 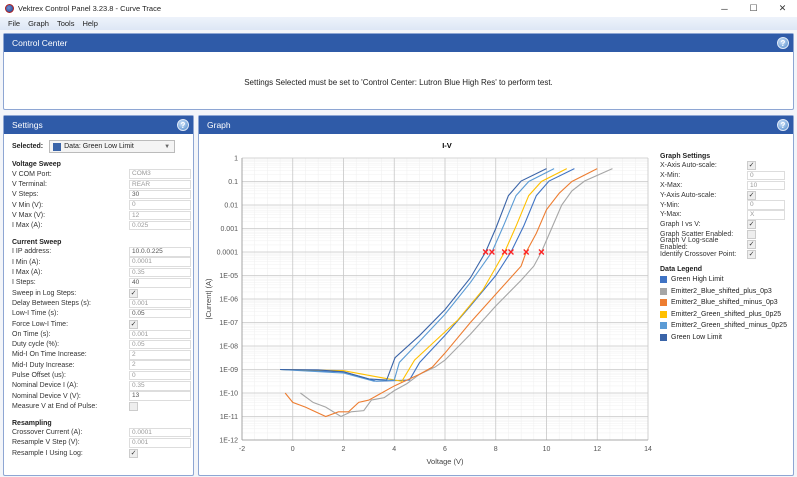 I want to click on legend-item: Emitter2_Green_shifted_plus_0p25, so click(x=725, y=314).